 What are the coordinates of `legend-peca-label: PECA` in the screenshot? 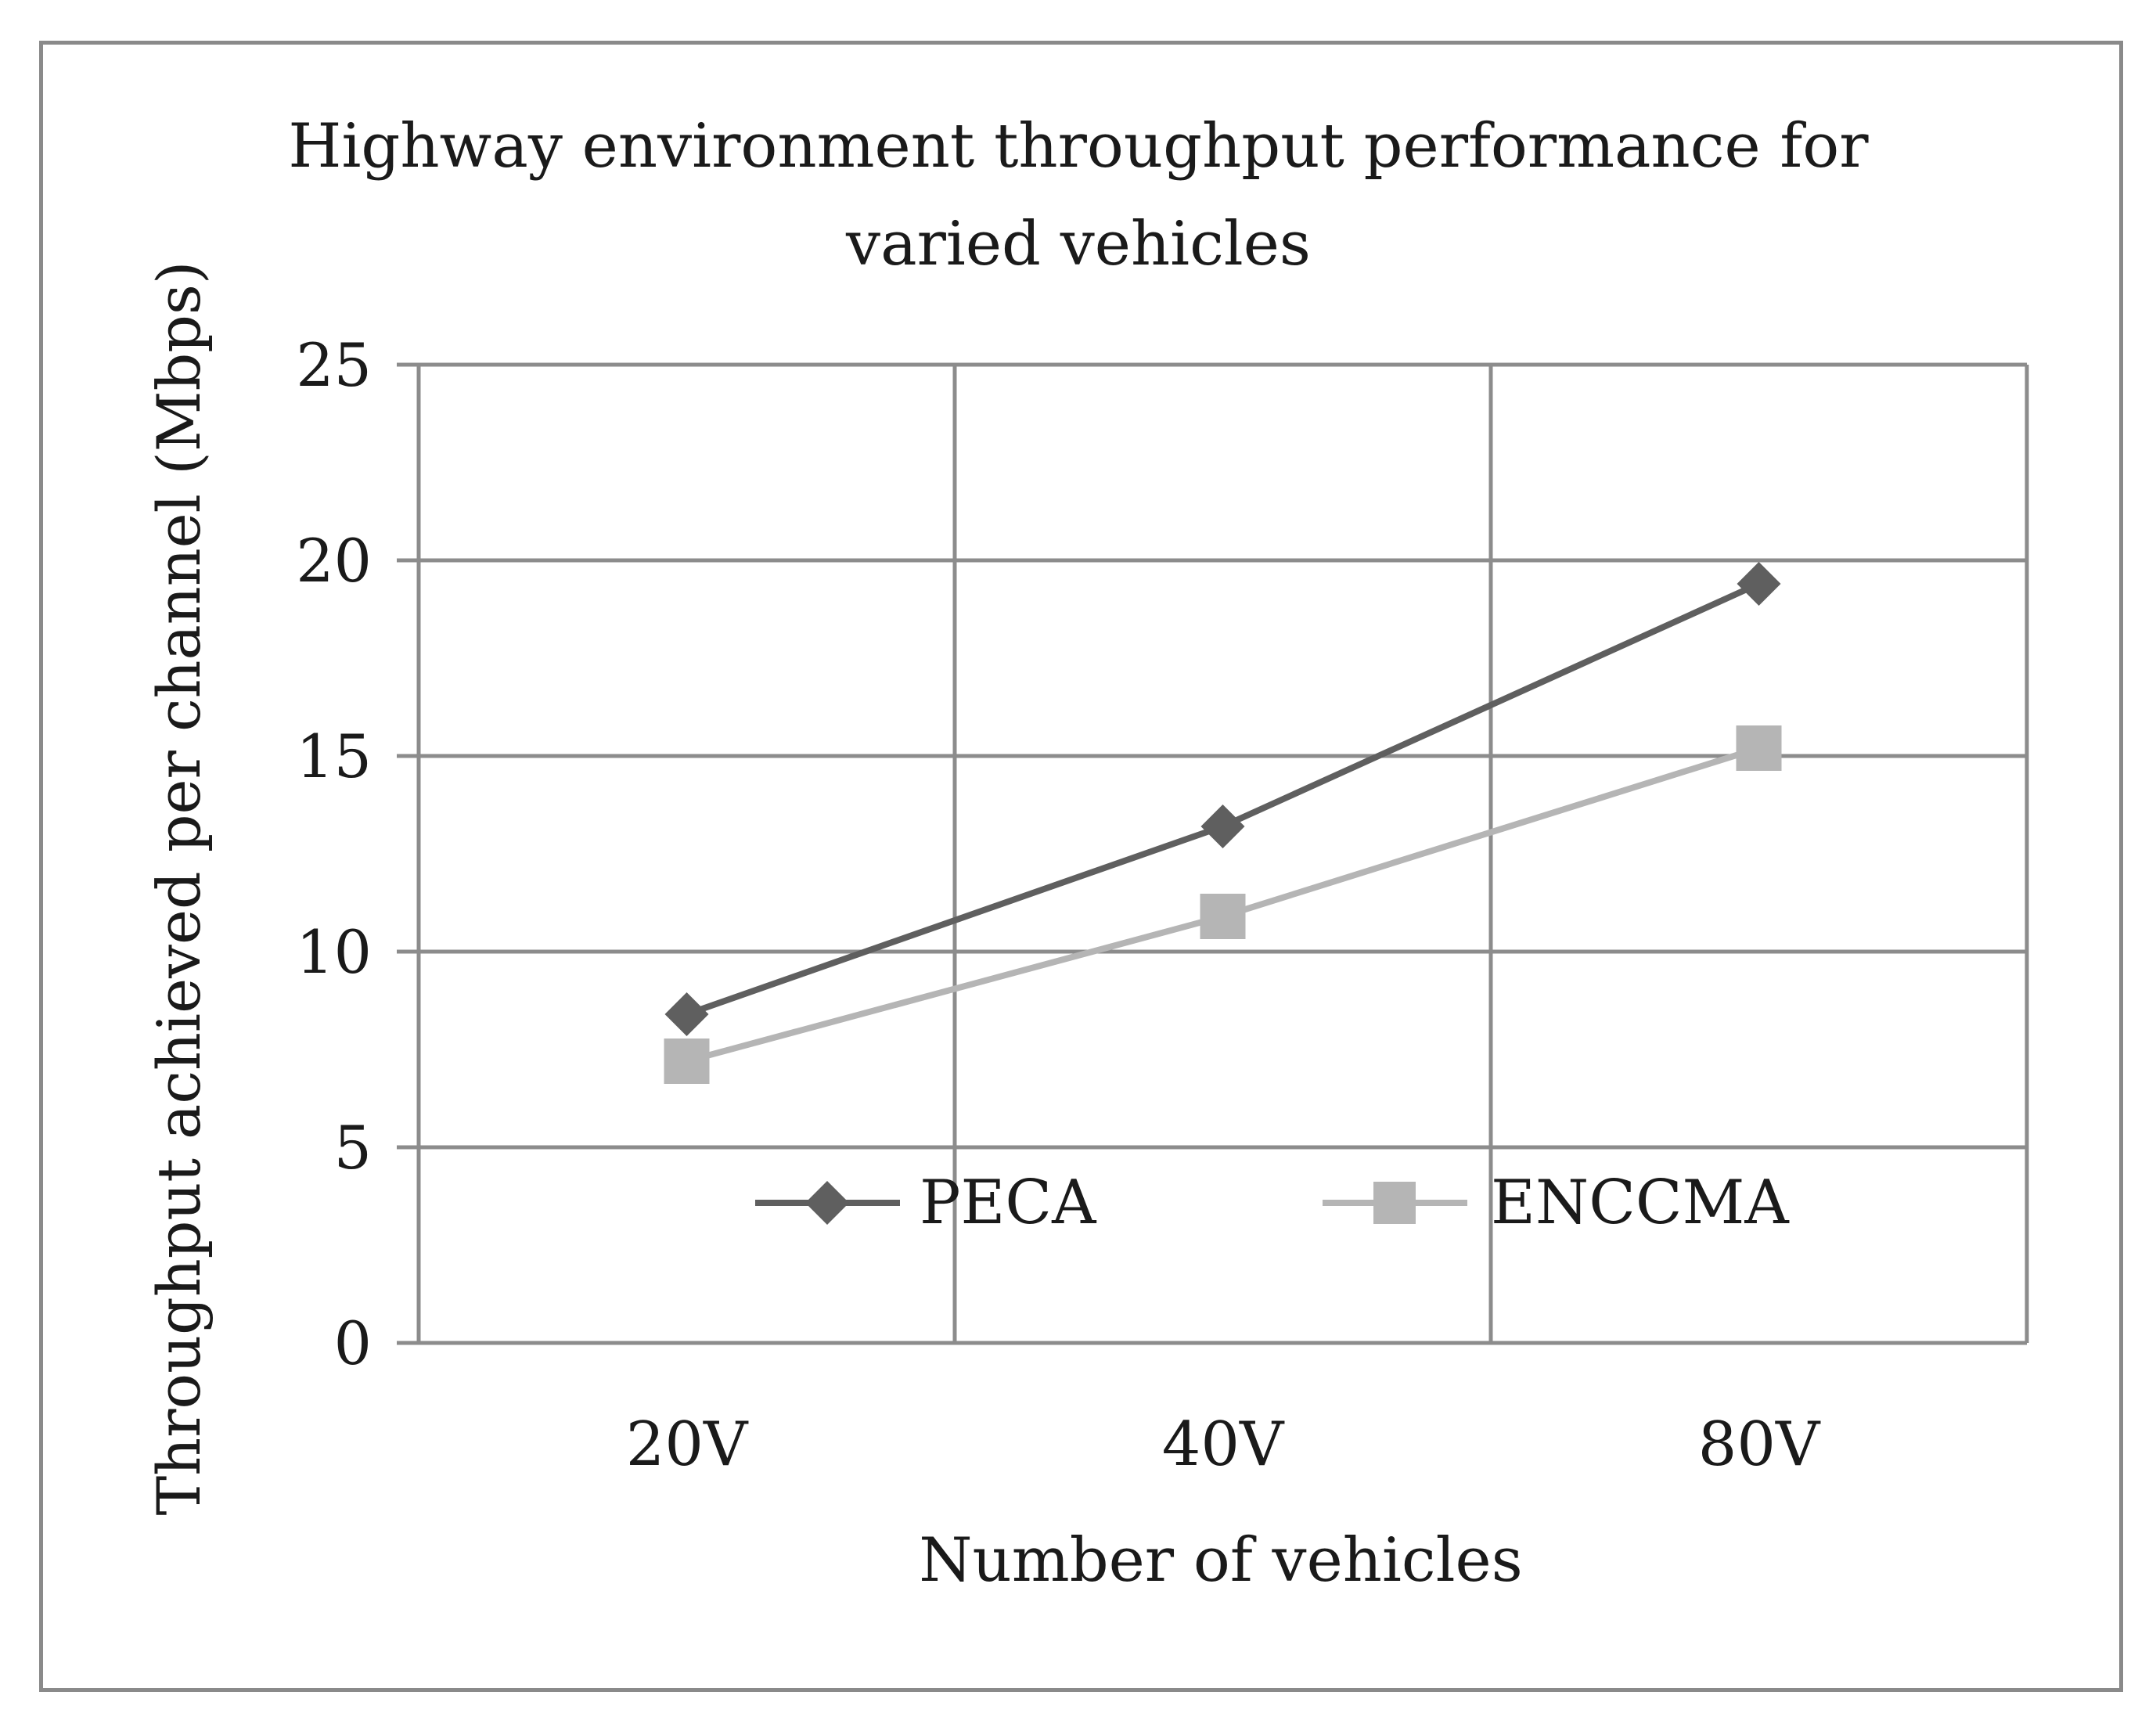 It's located at (1008, 1203).